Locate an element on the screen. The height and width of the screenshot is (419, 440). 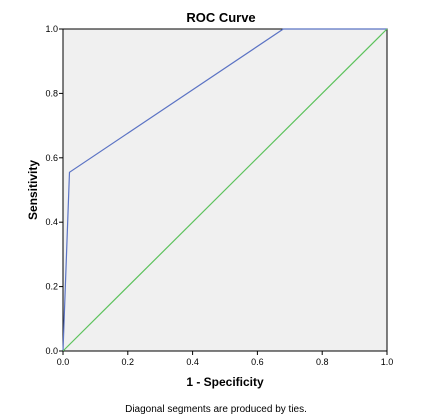
y-tick-label: 0.4 is located at coordinates (51, 222).